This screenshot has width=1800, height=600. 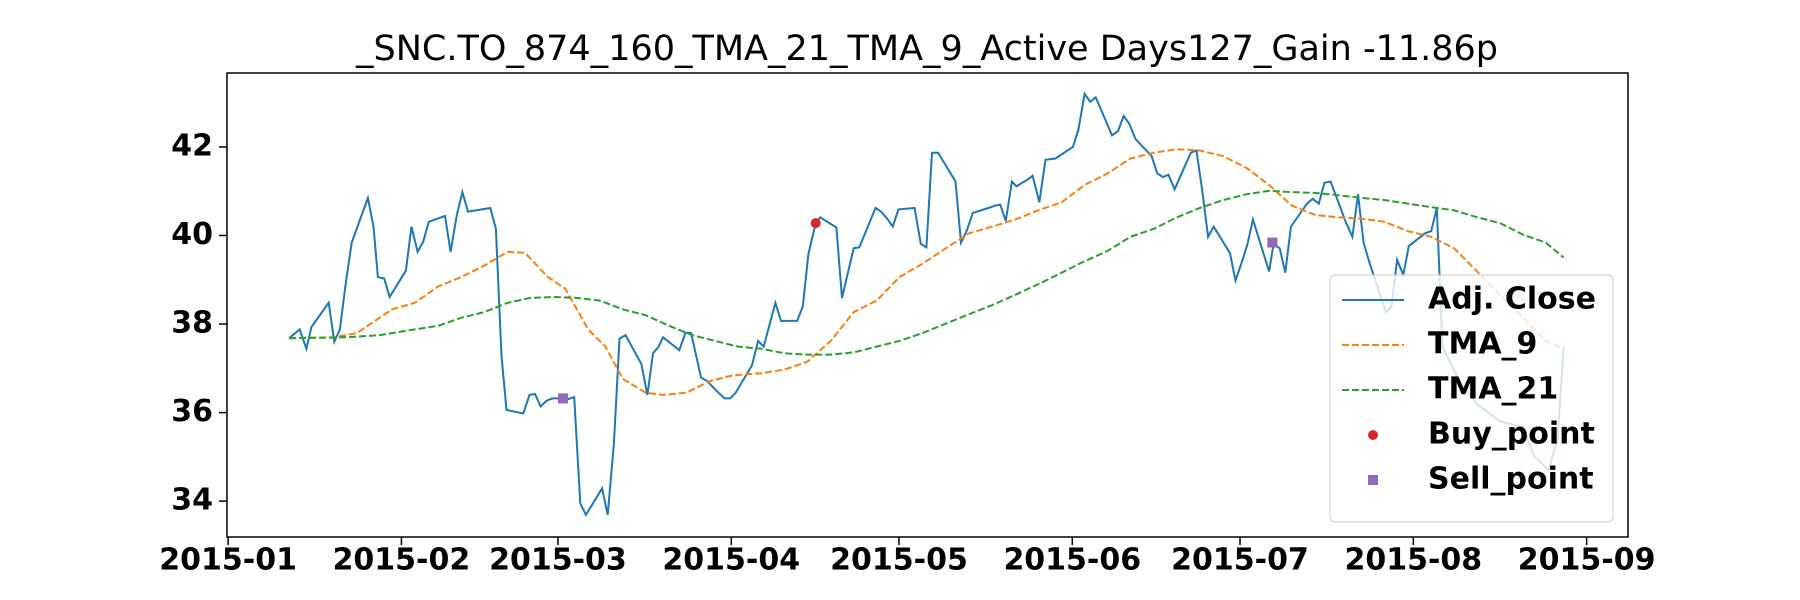 What do you see at coordinates (1511, 479) in the screenshot?
I see `legend-label: Sell_point` at bounding box center [1511, 479].